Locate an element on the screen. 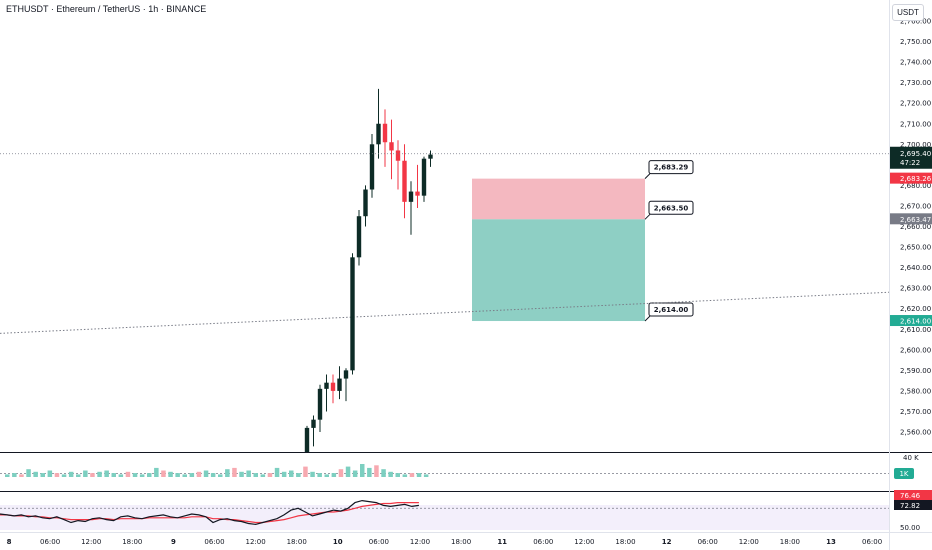  volume-badge-value: 1K is located at coordinates (903, 474).